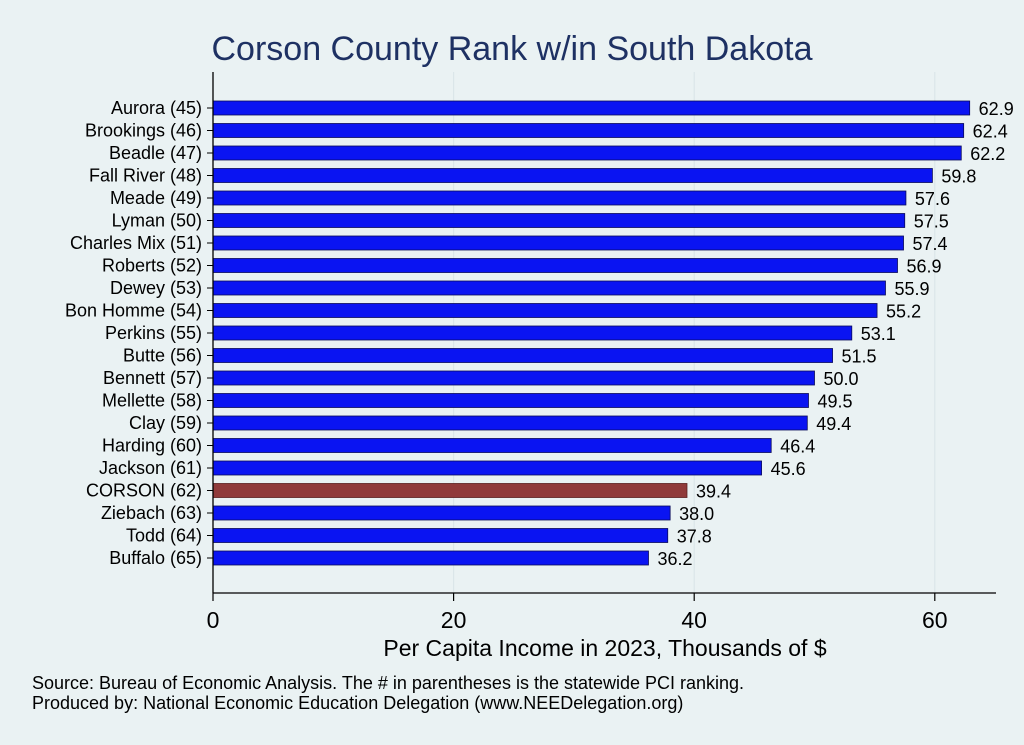 Image resolution: width=1024 pixels, height=745 pixels. What do you see at coordinates (797, 447) in the screenshot?
I see `value-label: 46.4` at bounding box center [797, 447].